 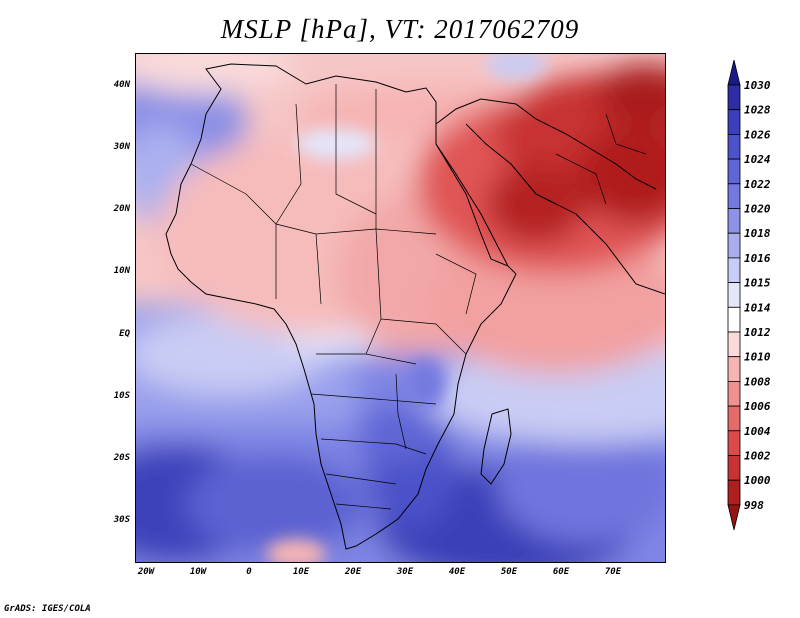 What do you see at coordinates (757, 134) in the screenshot?
I see `colorbar-level-label: 1026` at bounding box center [757, 134].